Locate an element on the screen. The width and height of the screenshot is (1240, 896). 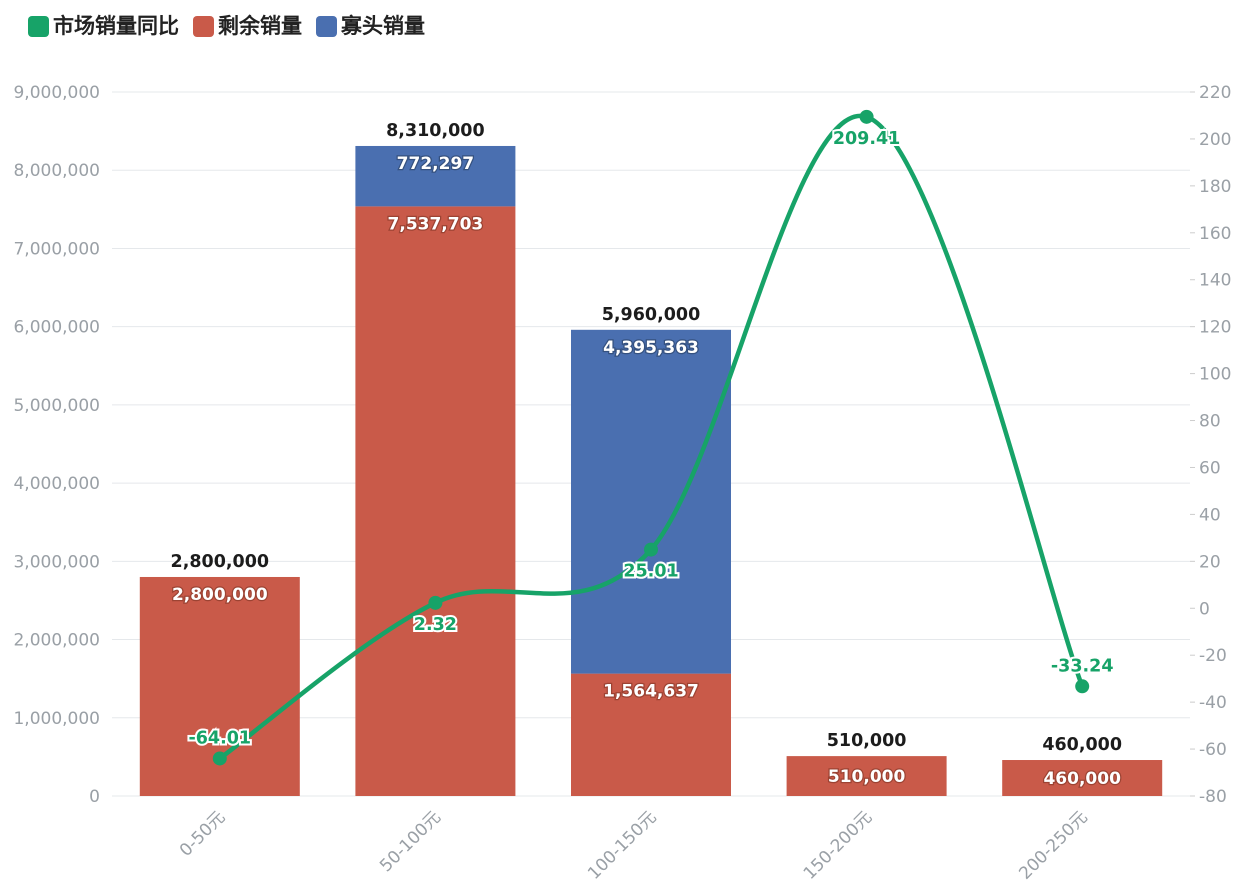
bar-total-label: 460,000 is located at coordinates (1082, 745).